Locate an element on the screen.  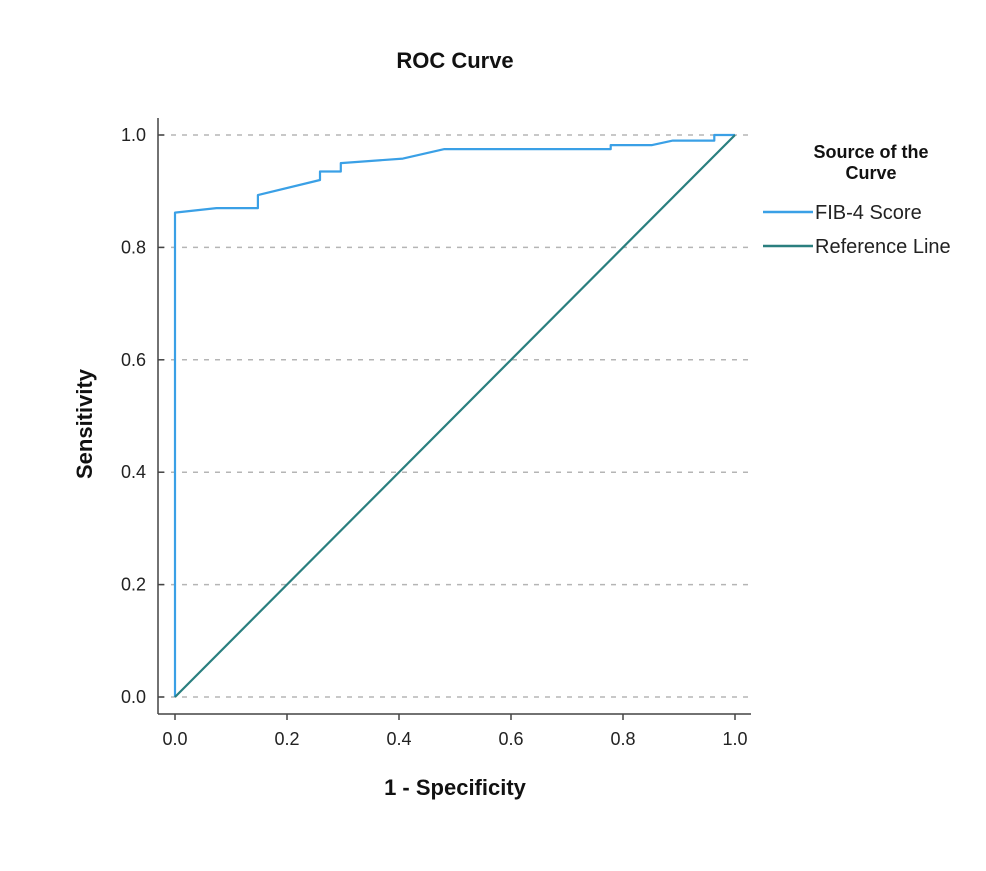
y-tick-labels: 0.0 0.2 0.4 0.6 0.8 1.0 is located at coordinates (142, 416).